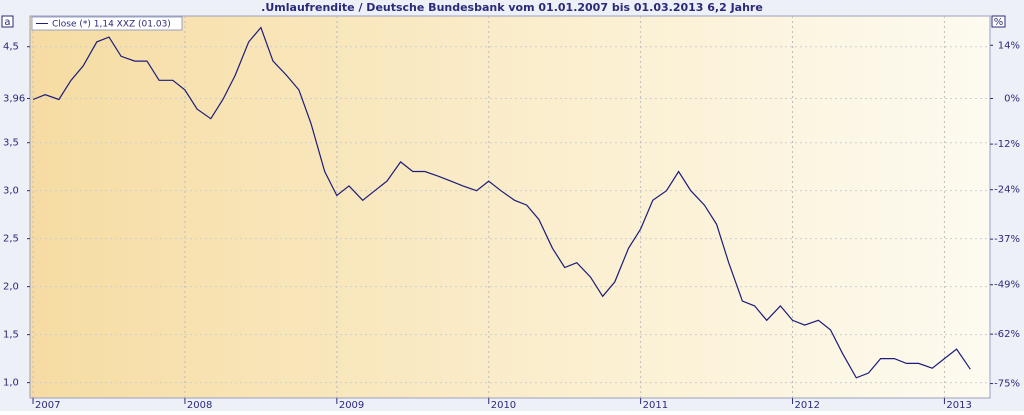  Describe the element at coordinates (11, 287) in the screenshot. I see `y-tick-label: 2,0` at that location.